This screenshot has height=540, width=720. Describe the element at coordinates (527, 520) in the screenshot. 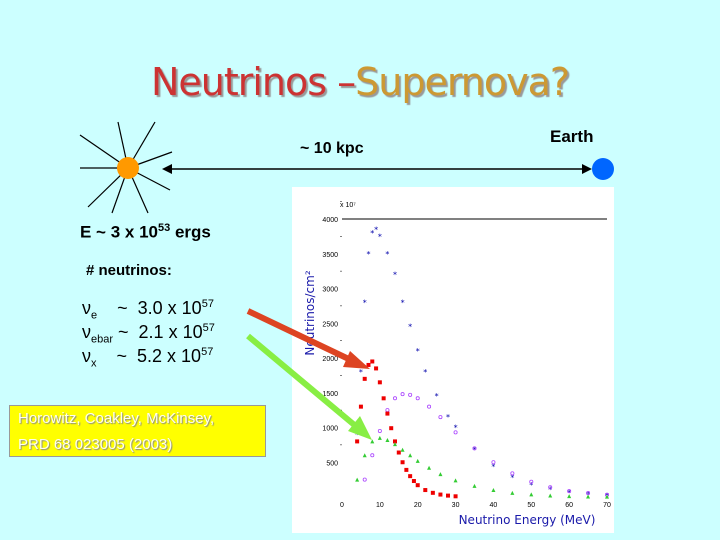

I see `x-axis-label: Neutrino Energy (MeV)` at that location.